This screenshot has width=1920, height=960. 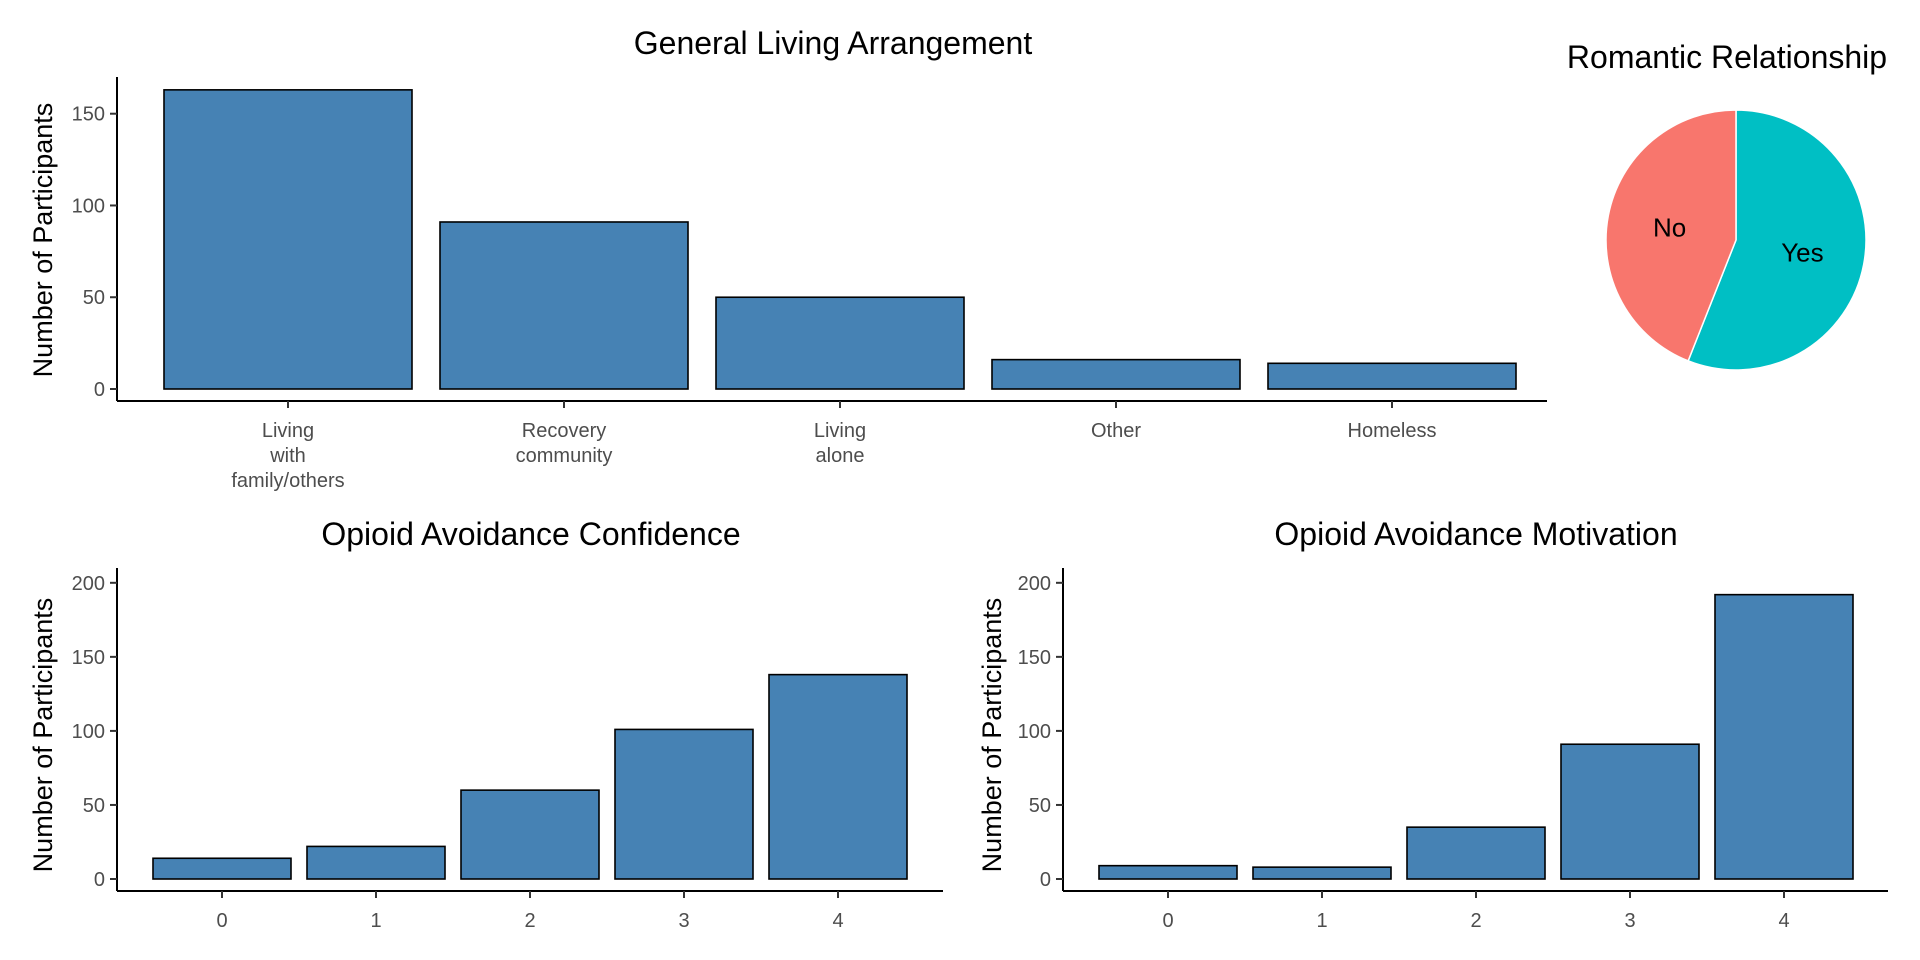 What do you see at coordinates (1669, 227) in the screenshot?
I see `pie-label-no: No` at bounding box center [1669, 227].